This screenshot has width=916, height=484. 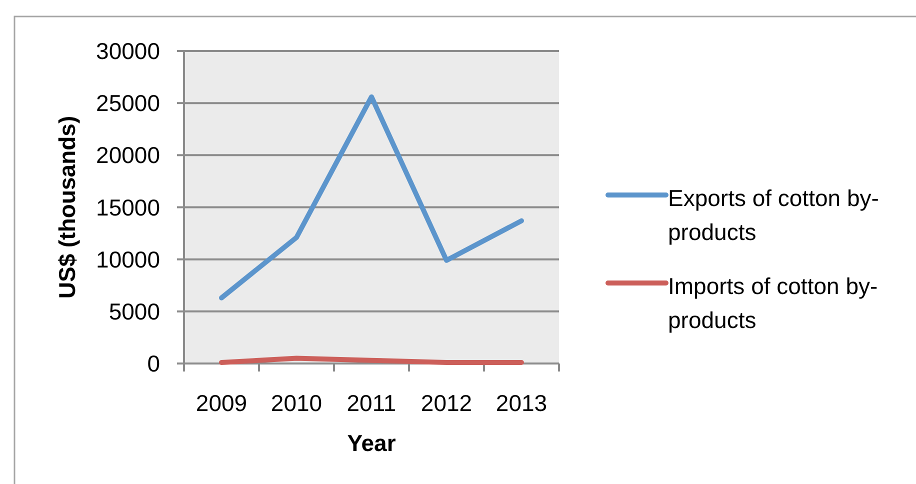 What do you see at coordinates (296, 403) in the screenshot?
I see `x-tick-label: 2010` at bounding box center [296, 403].